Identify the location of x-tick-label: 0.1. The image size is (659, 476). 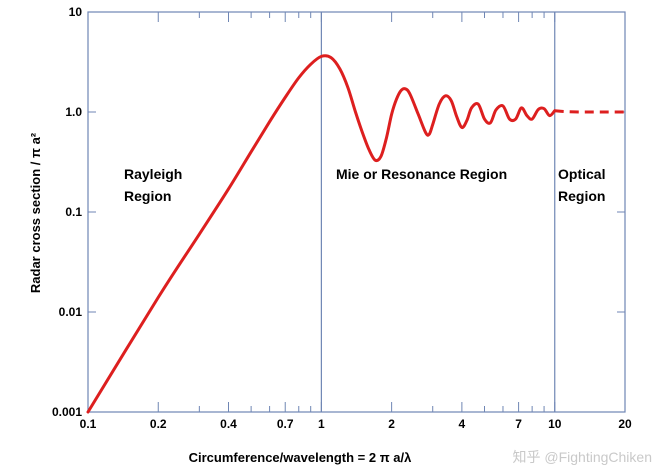
(88, 424).